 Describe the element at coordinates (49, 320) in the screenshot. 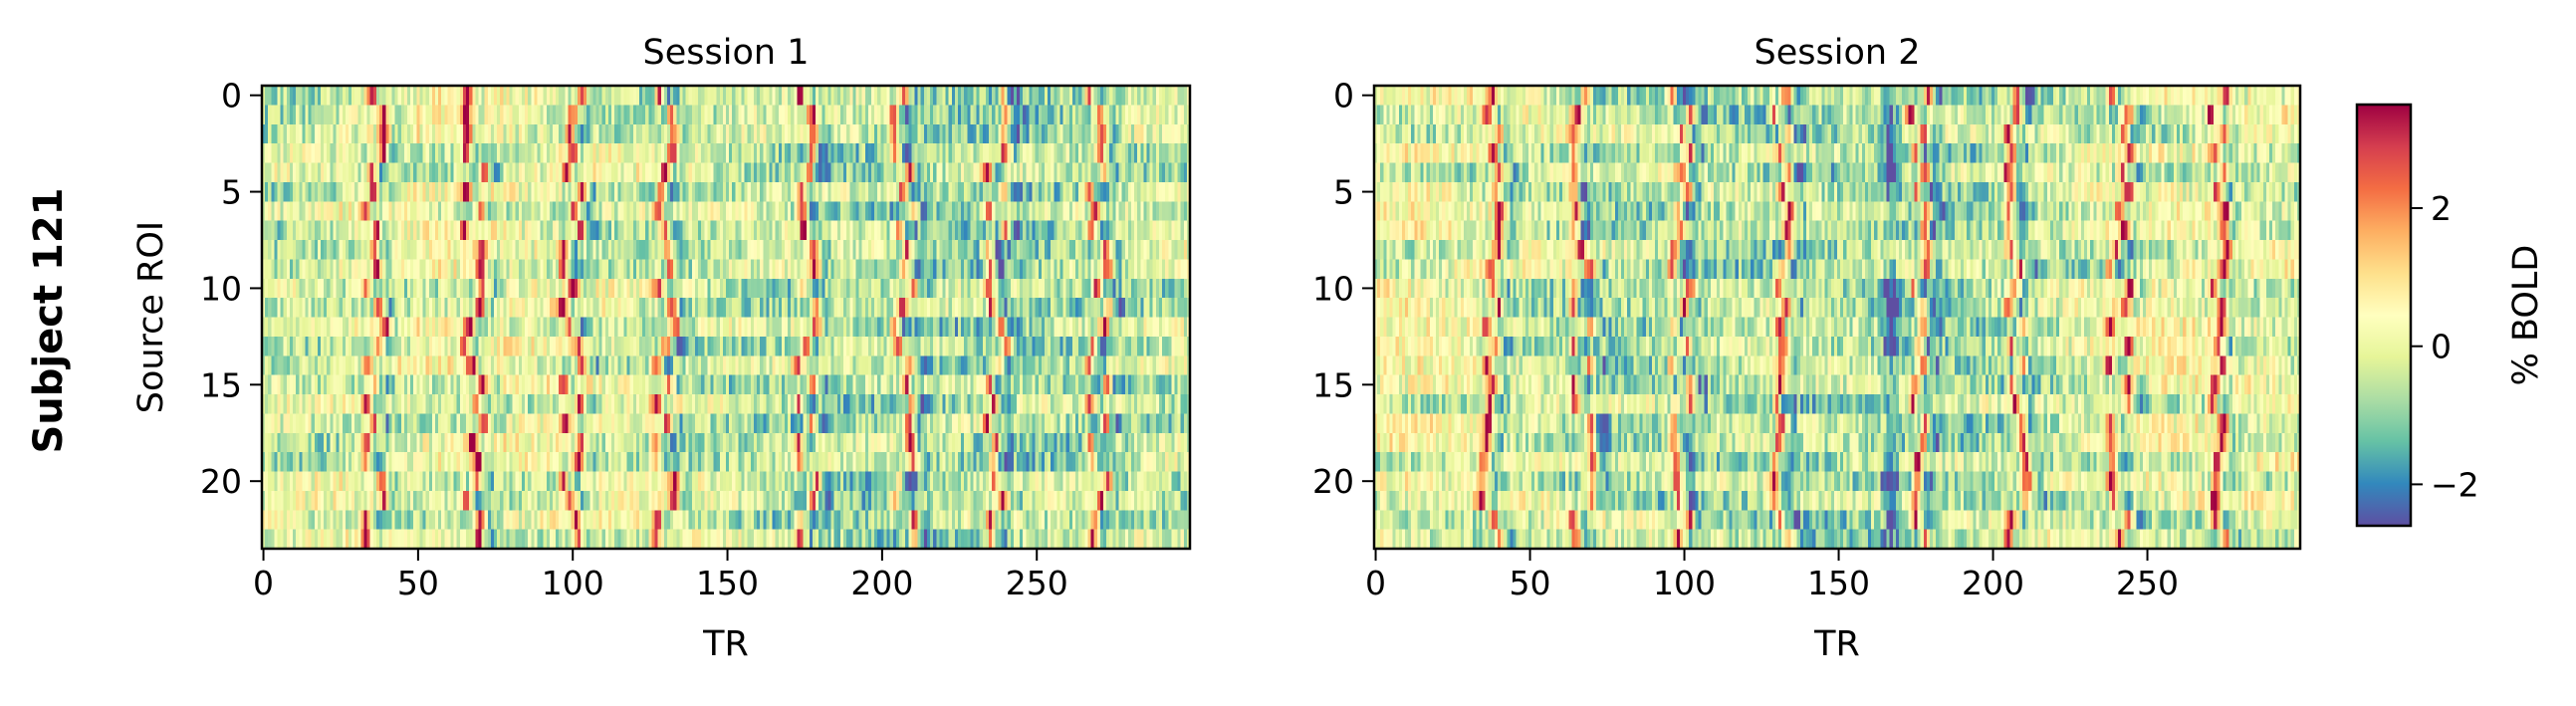

I see `subject-label: Subject 121` at that location.